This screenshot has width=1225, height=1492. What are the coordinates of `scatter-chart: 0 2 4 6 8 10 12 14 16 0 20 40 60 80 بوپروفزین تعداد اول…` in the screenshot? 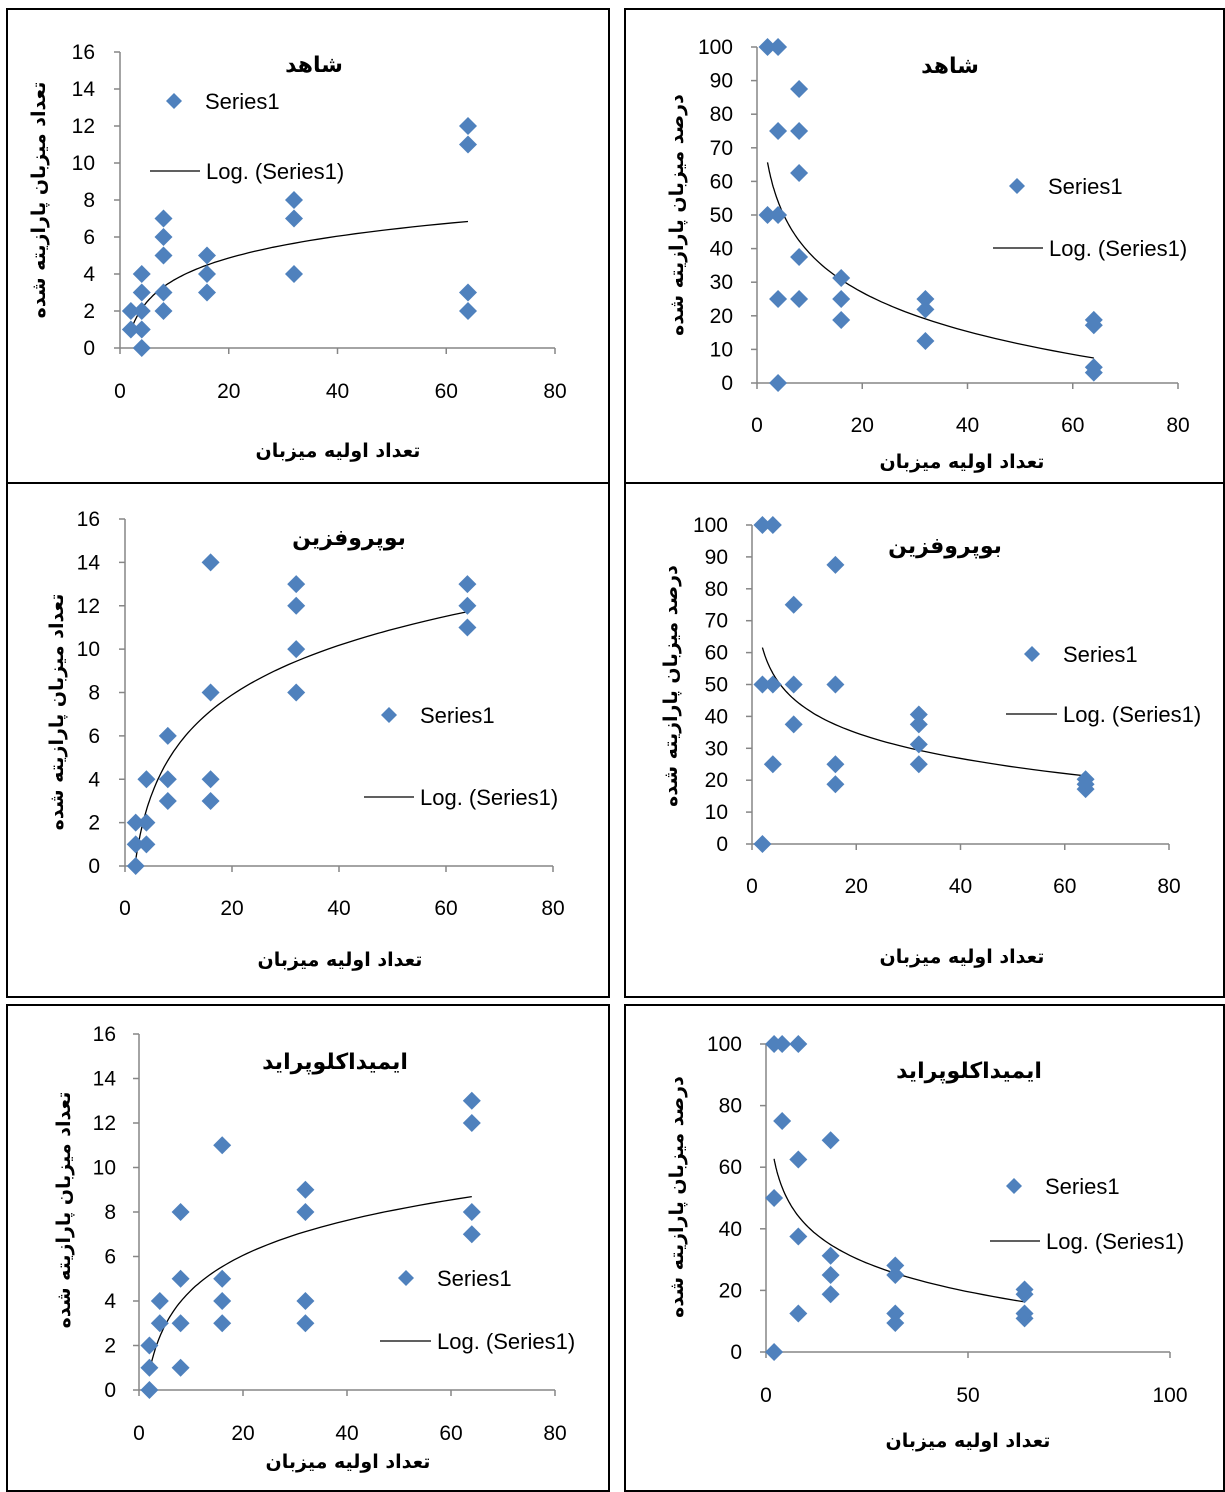 It's located at (305, 739).